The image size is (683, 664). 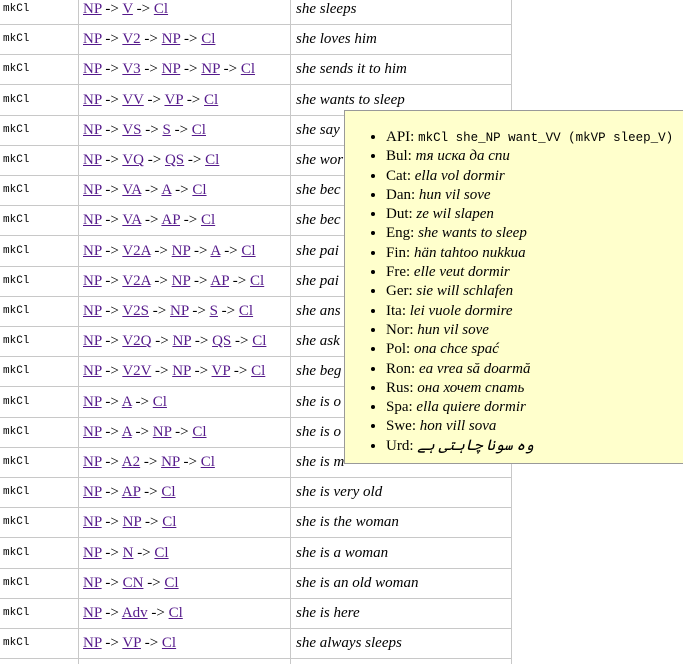 What do you see at coordinates (78, 332) in the screenshot?
I see `column-rule` at bounding box center [78, 332].